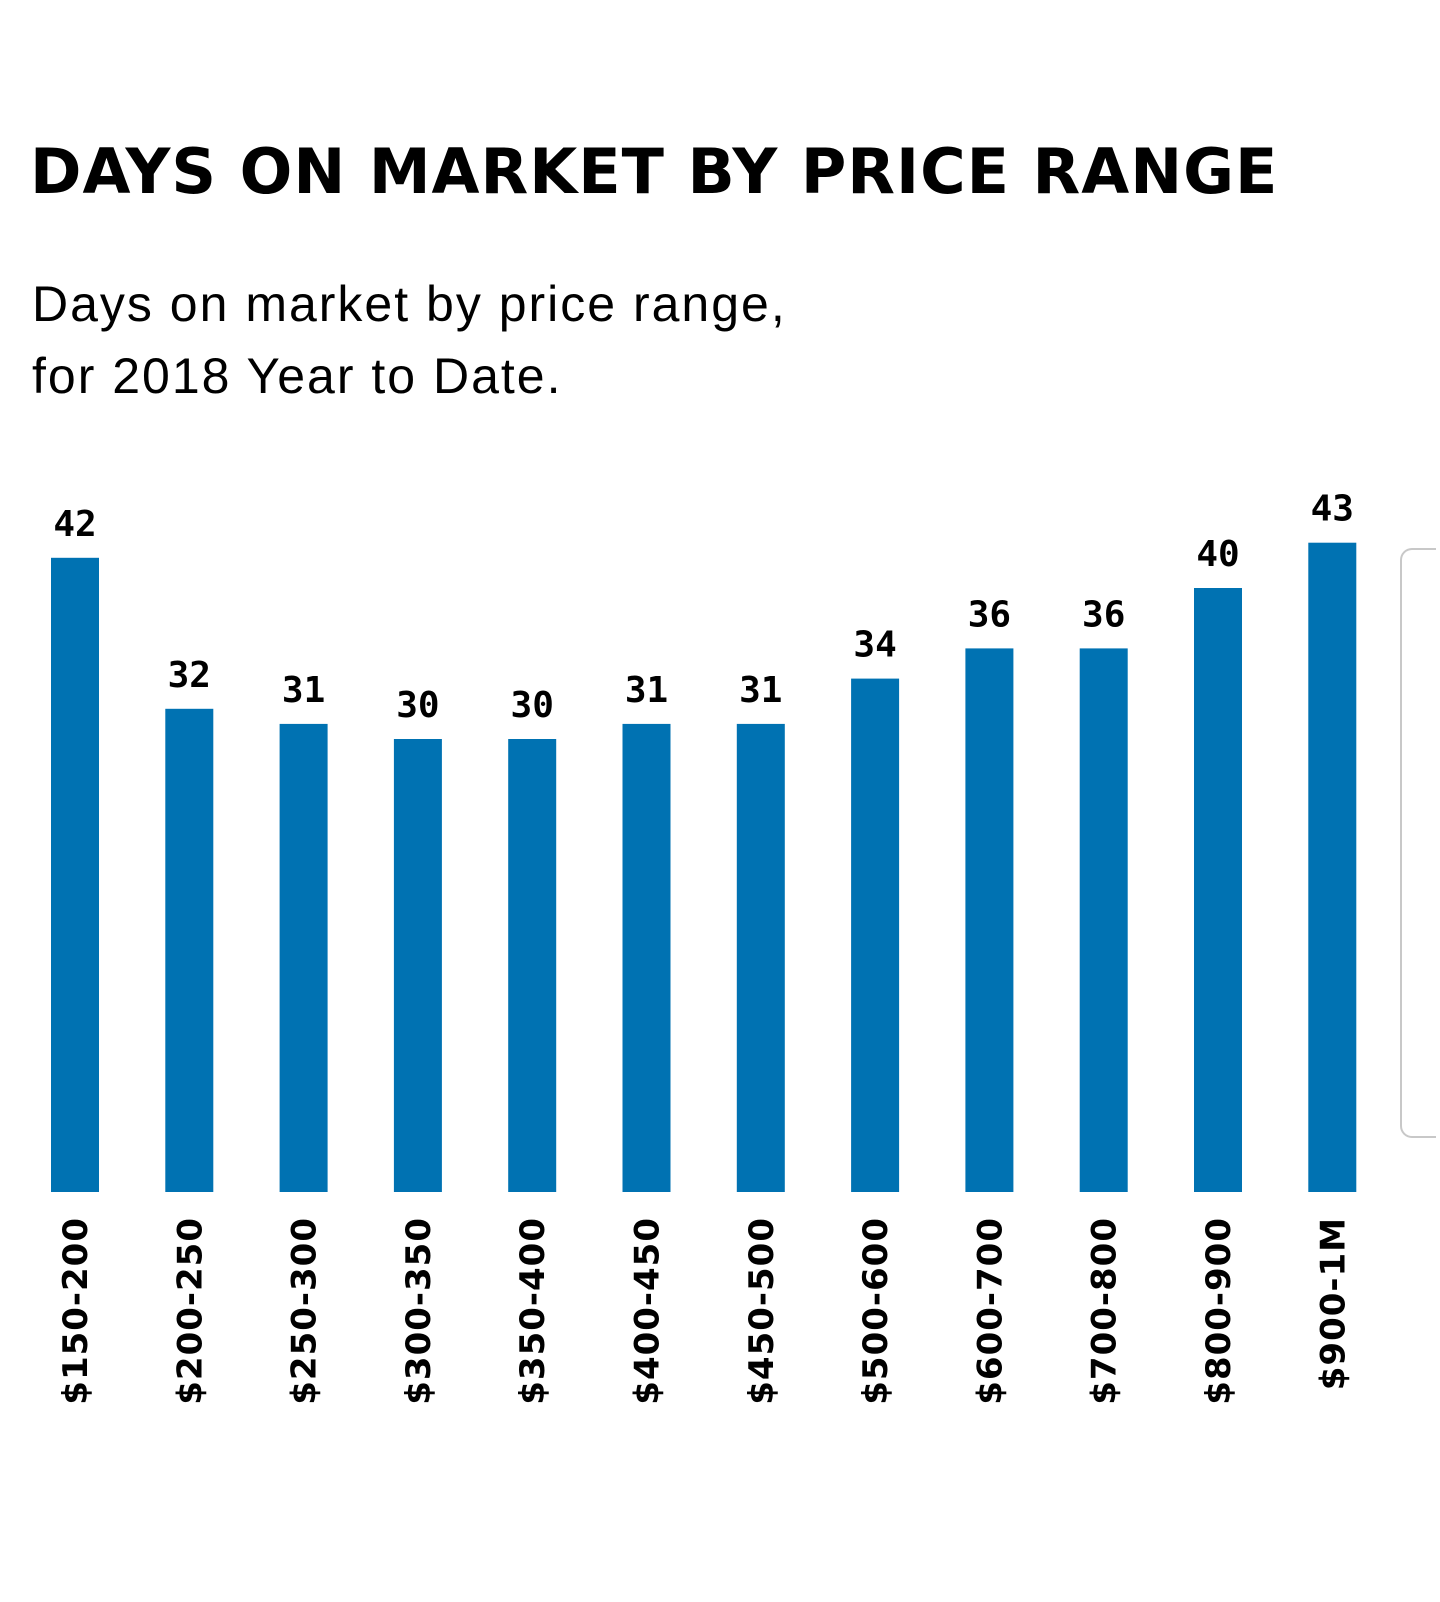 This screenshot has width=1440, height=1602. I want to click on chart-title: DAYS ON MARKET BY PRICE RANGE, so click(654, 171).